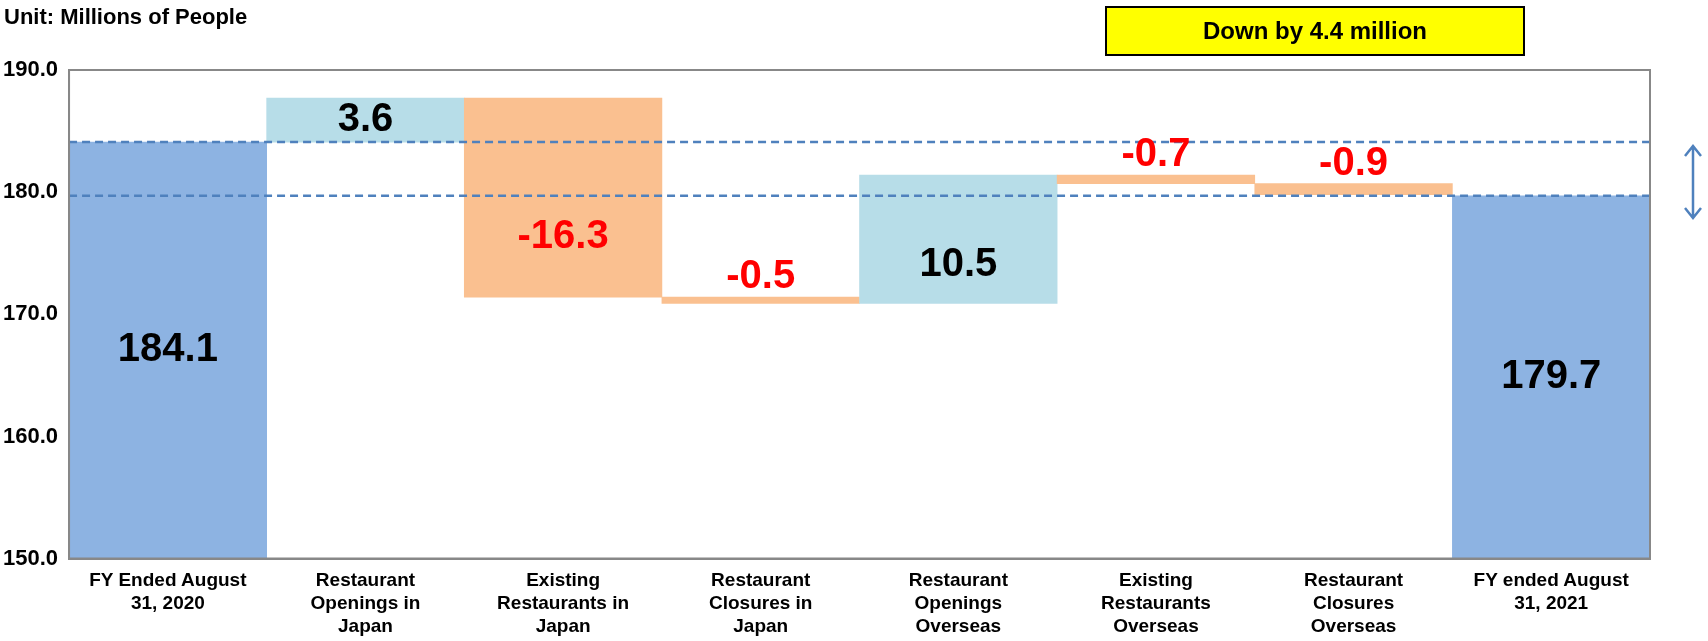  I want to click on data-label: -0.9, so click(1354, 160).